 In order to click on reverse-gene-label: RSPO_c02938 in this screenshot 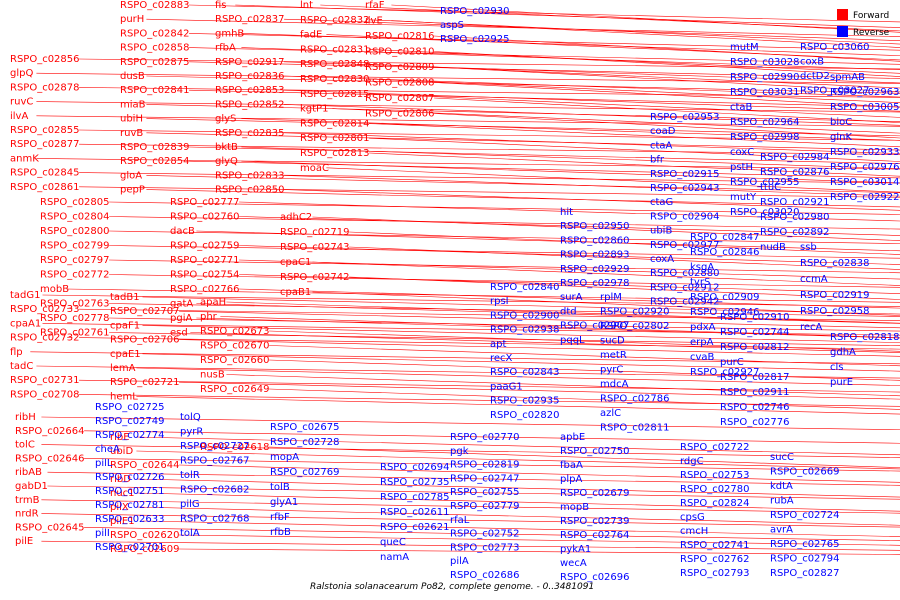, I will do `click(525, 330)`.